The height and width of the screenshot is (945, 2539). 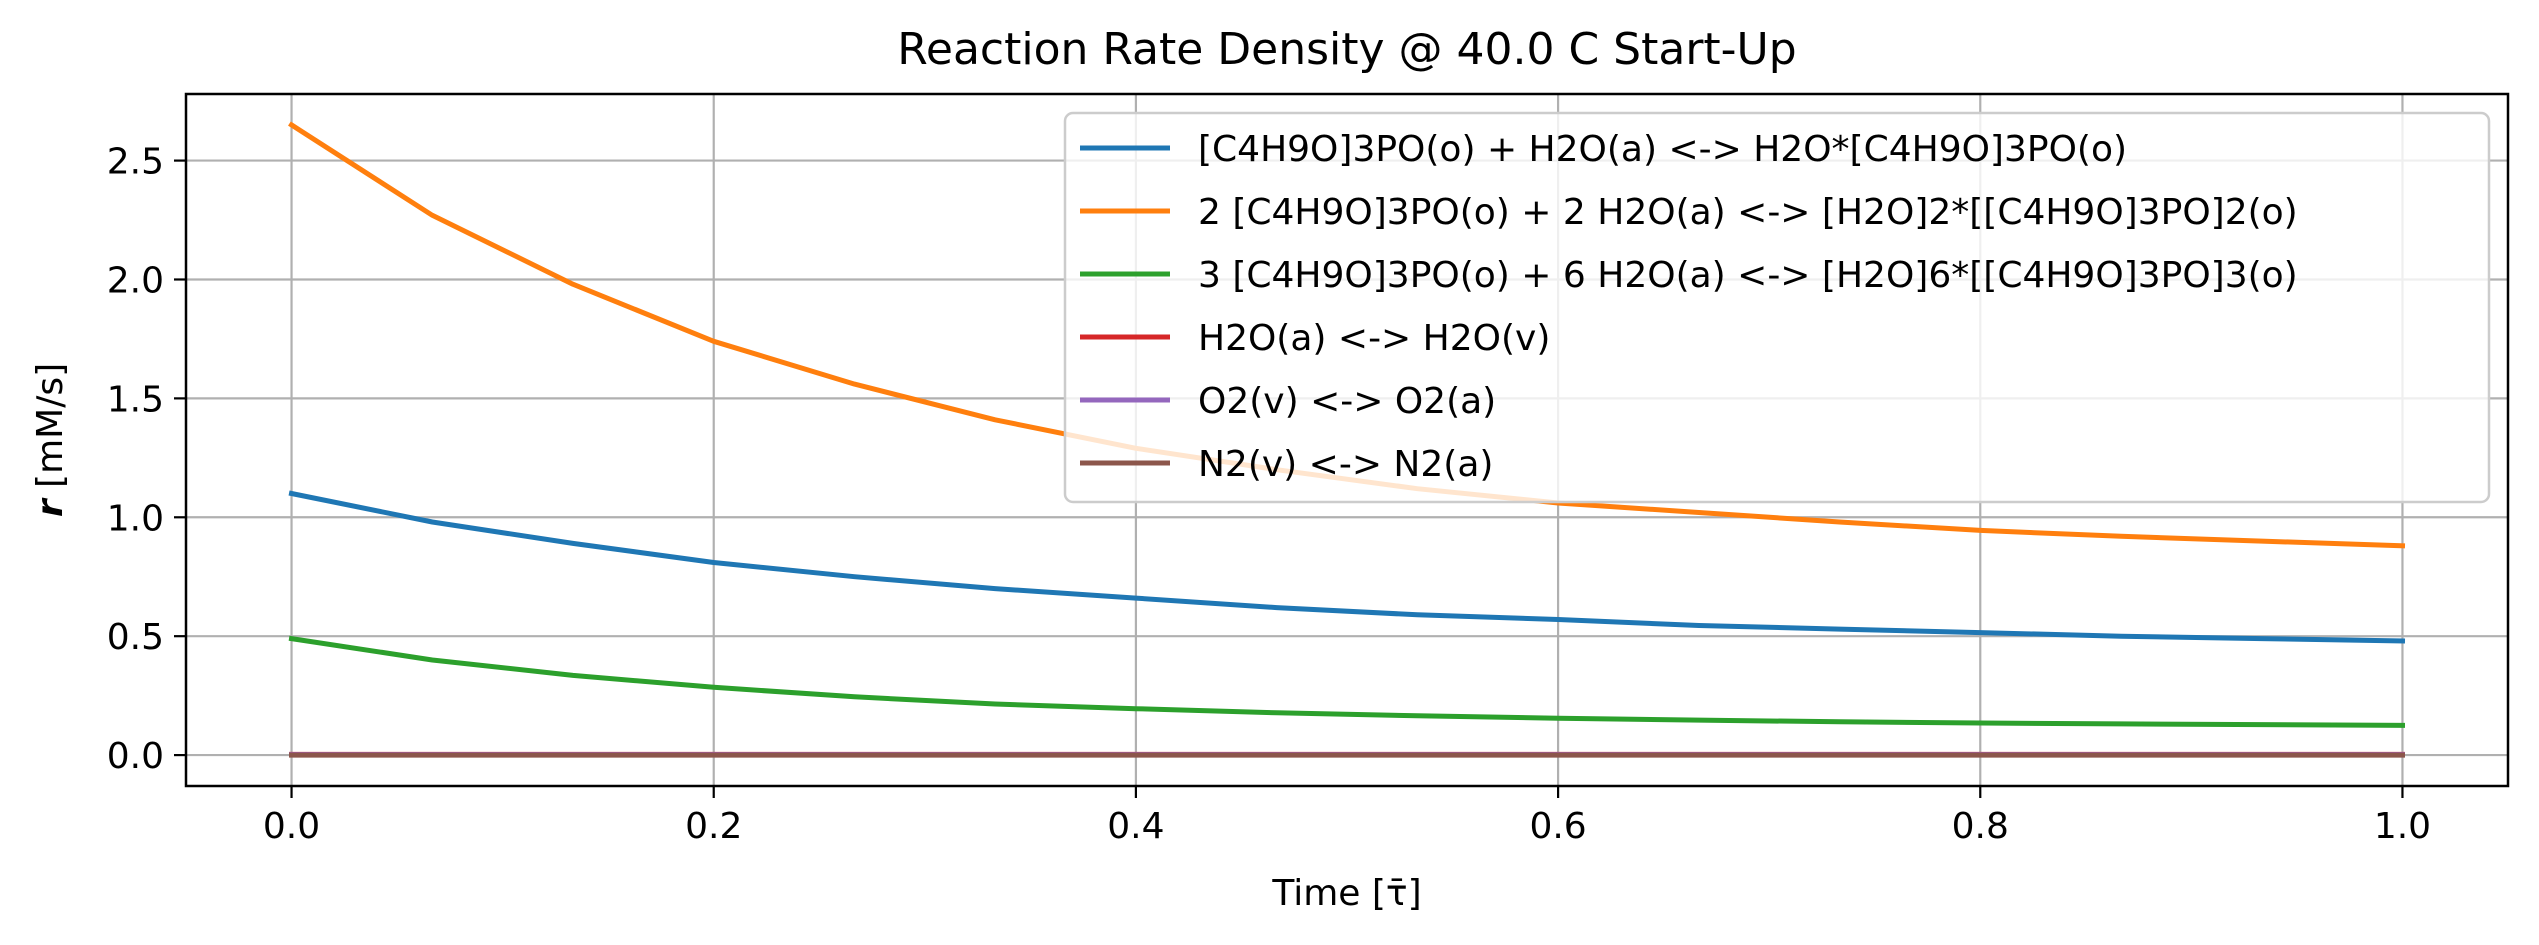 I want to click on x-tick-label: 0.4, so click(x=1135, y=826).